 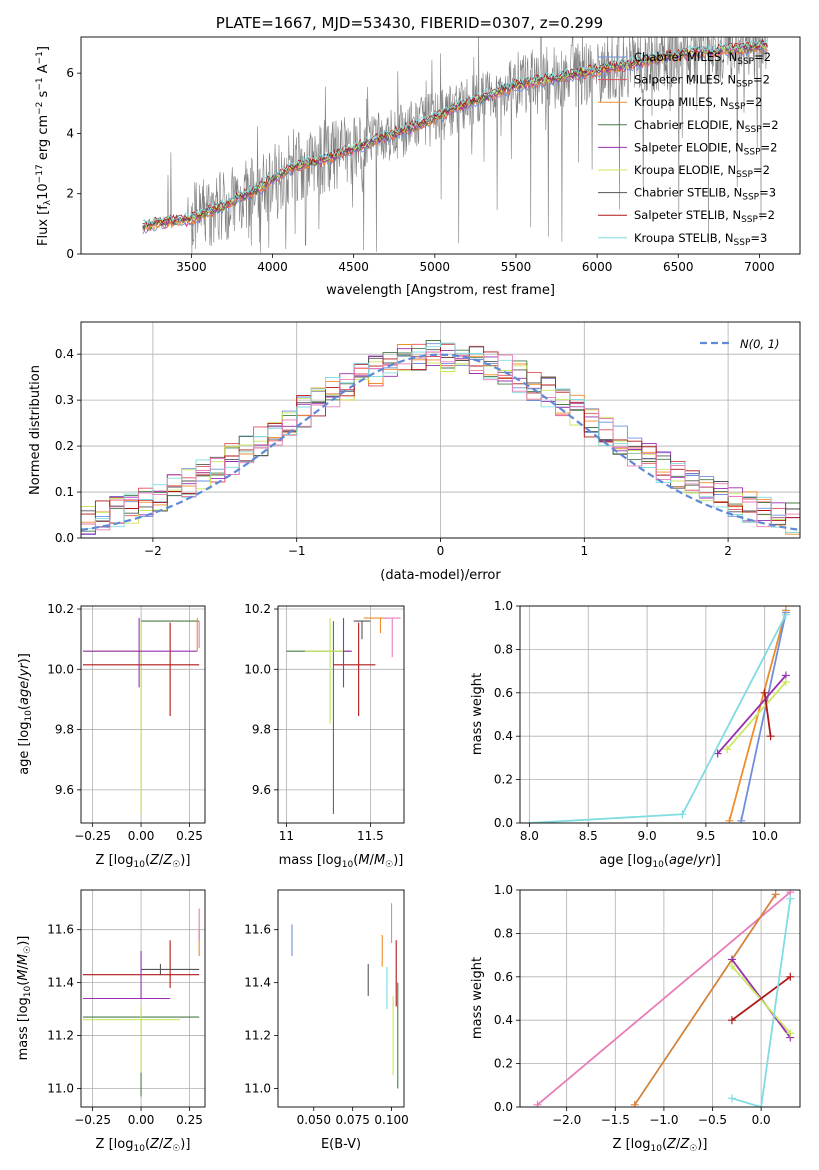 What do you see at coordinates (503, 890) in the screenshot?
I see `y-tick-label: 1.0` at bounding box center [503, 890].